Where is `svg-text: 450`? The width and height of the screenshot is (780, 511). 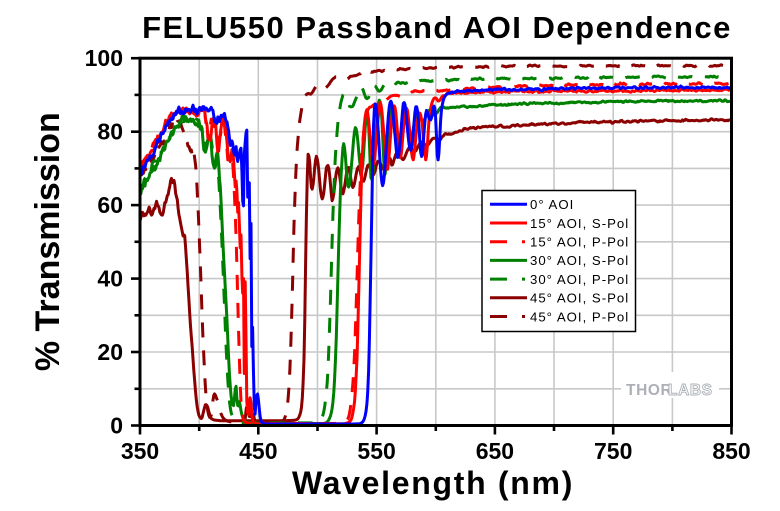 svg-text: 450 is located at coordinates (258, 451).